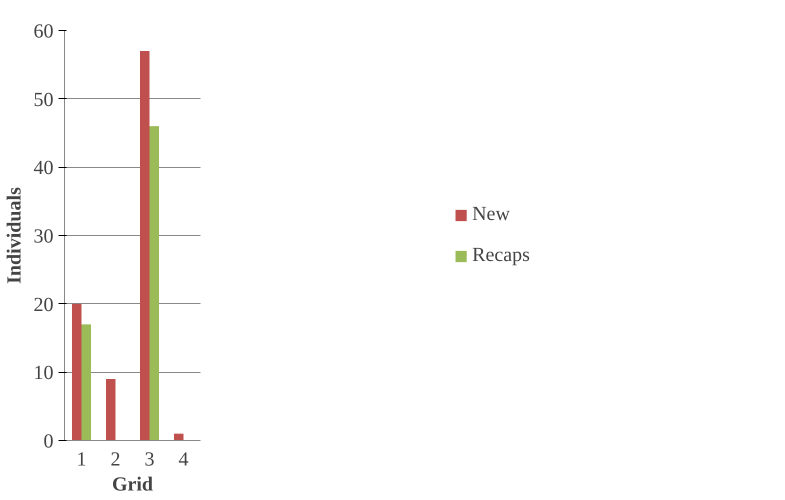  What do you see at coordinates (501, 255) in the screenshot?
I see `legend-label: Recaps` at bounding box center [501, 255].